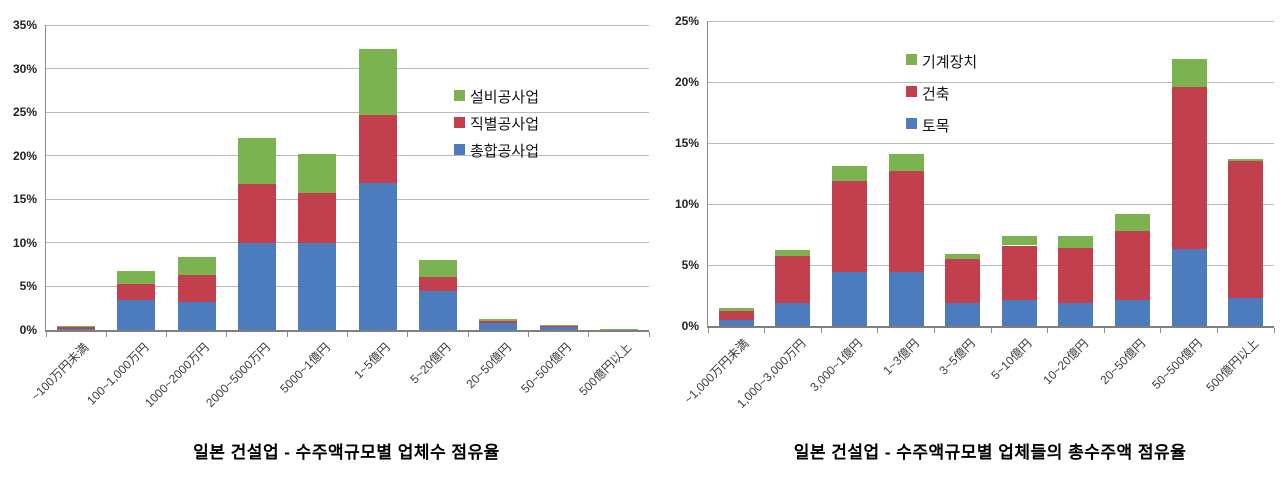 The height and width of the screenshot is (488, 1283). I want to click on left-chart-title: 일본 건설업 - 수주액규모별 업체수 점유율, so click(346, 452).